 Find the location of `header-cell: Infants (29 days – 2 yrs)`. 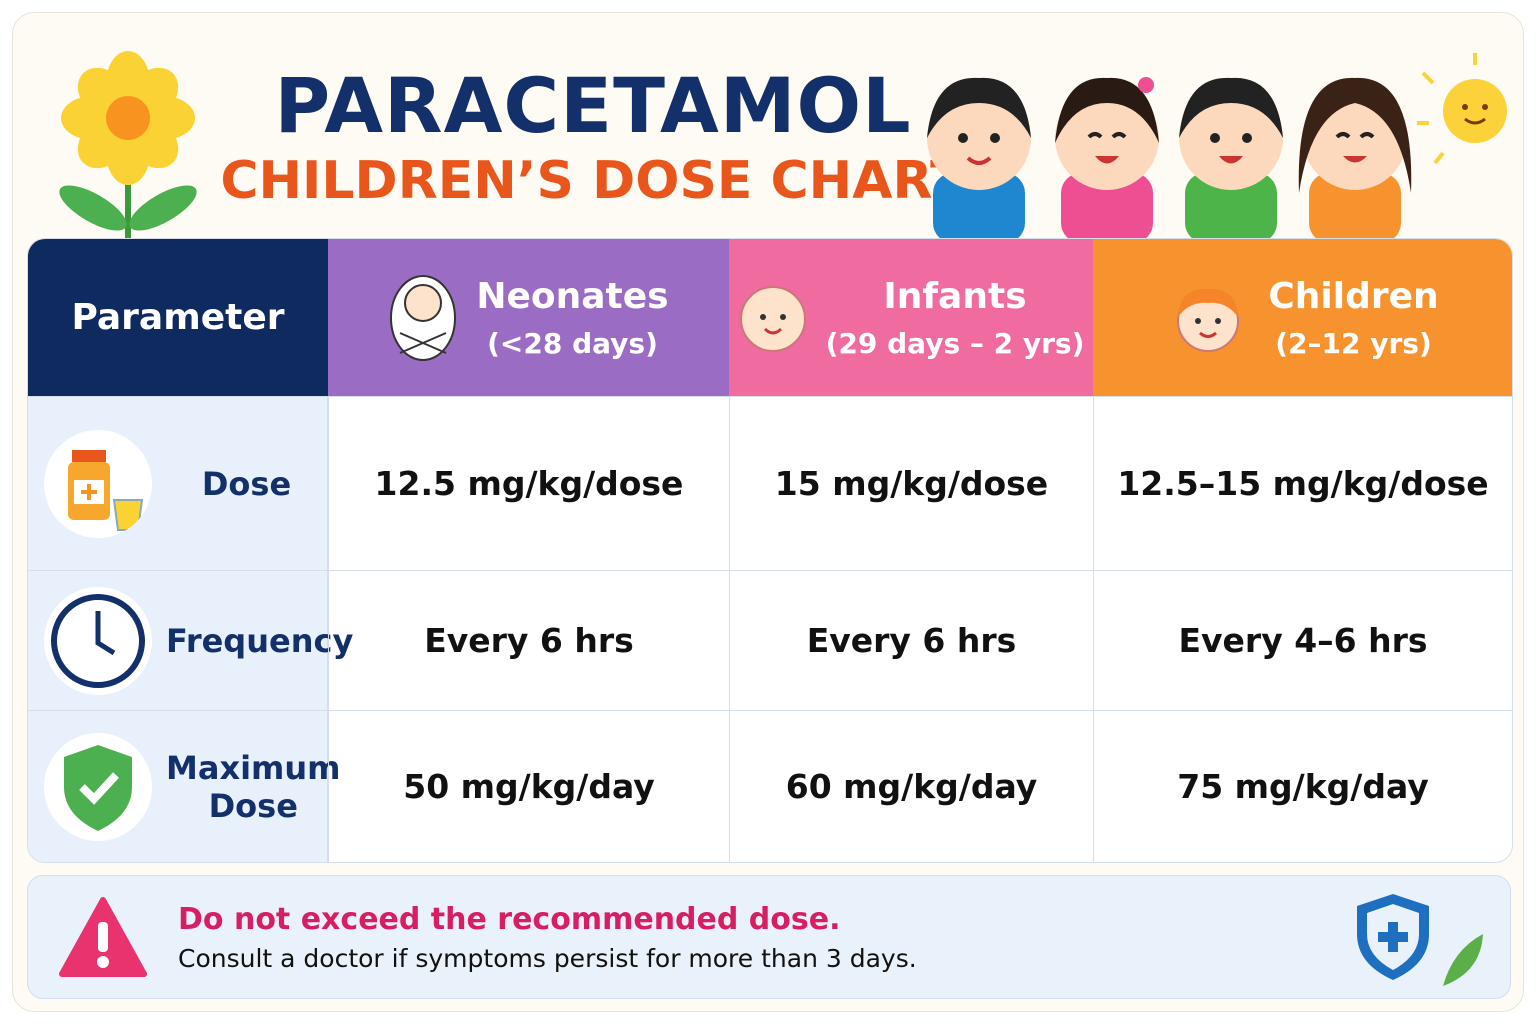

header-cell: Infants (29 days – 2 yrs) is located at coordinates (911, 317).